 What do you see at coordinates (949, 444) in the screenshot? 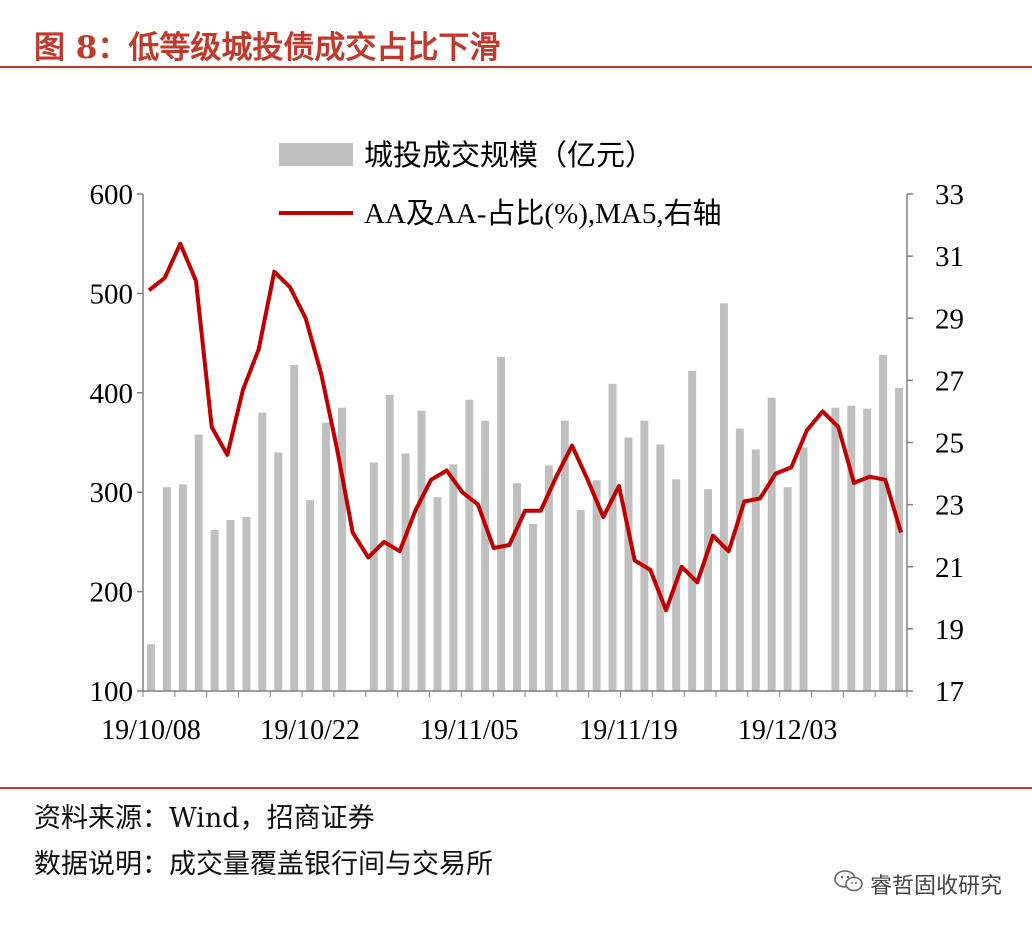
I see `y-right-tick-label: 25` at bounding box center [949, 444].